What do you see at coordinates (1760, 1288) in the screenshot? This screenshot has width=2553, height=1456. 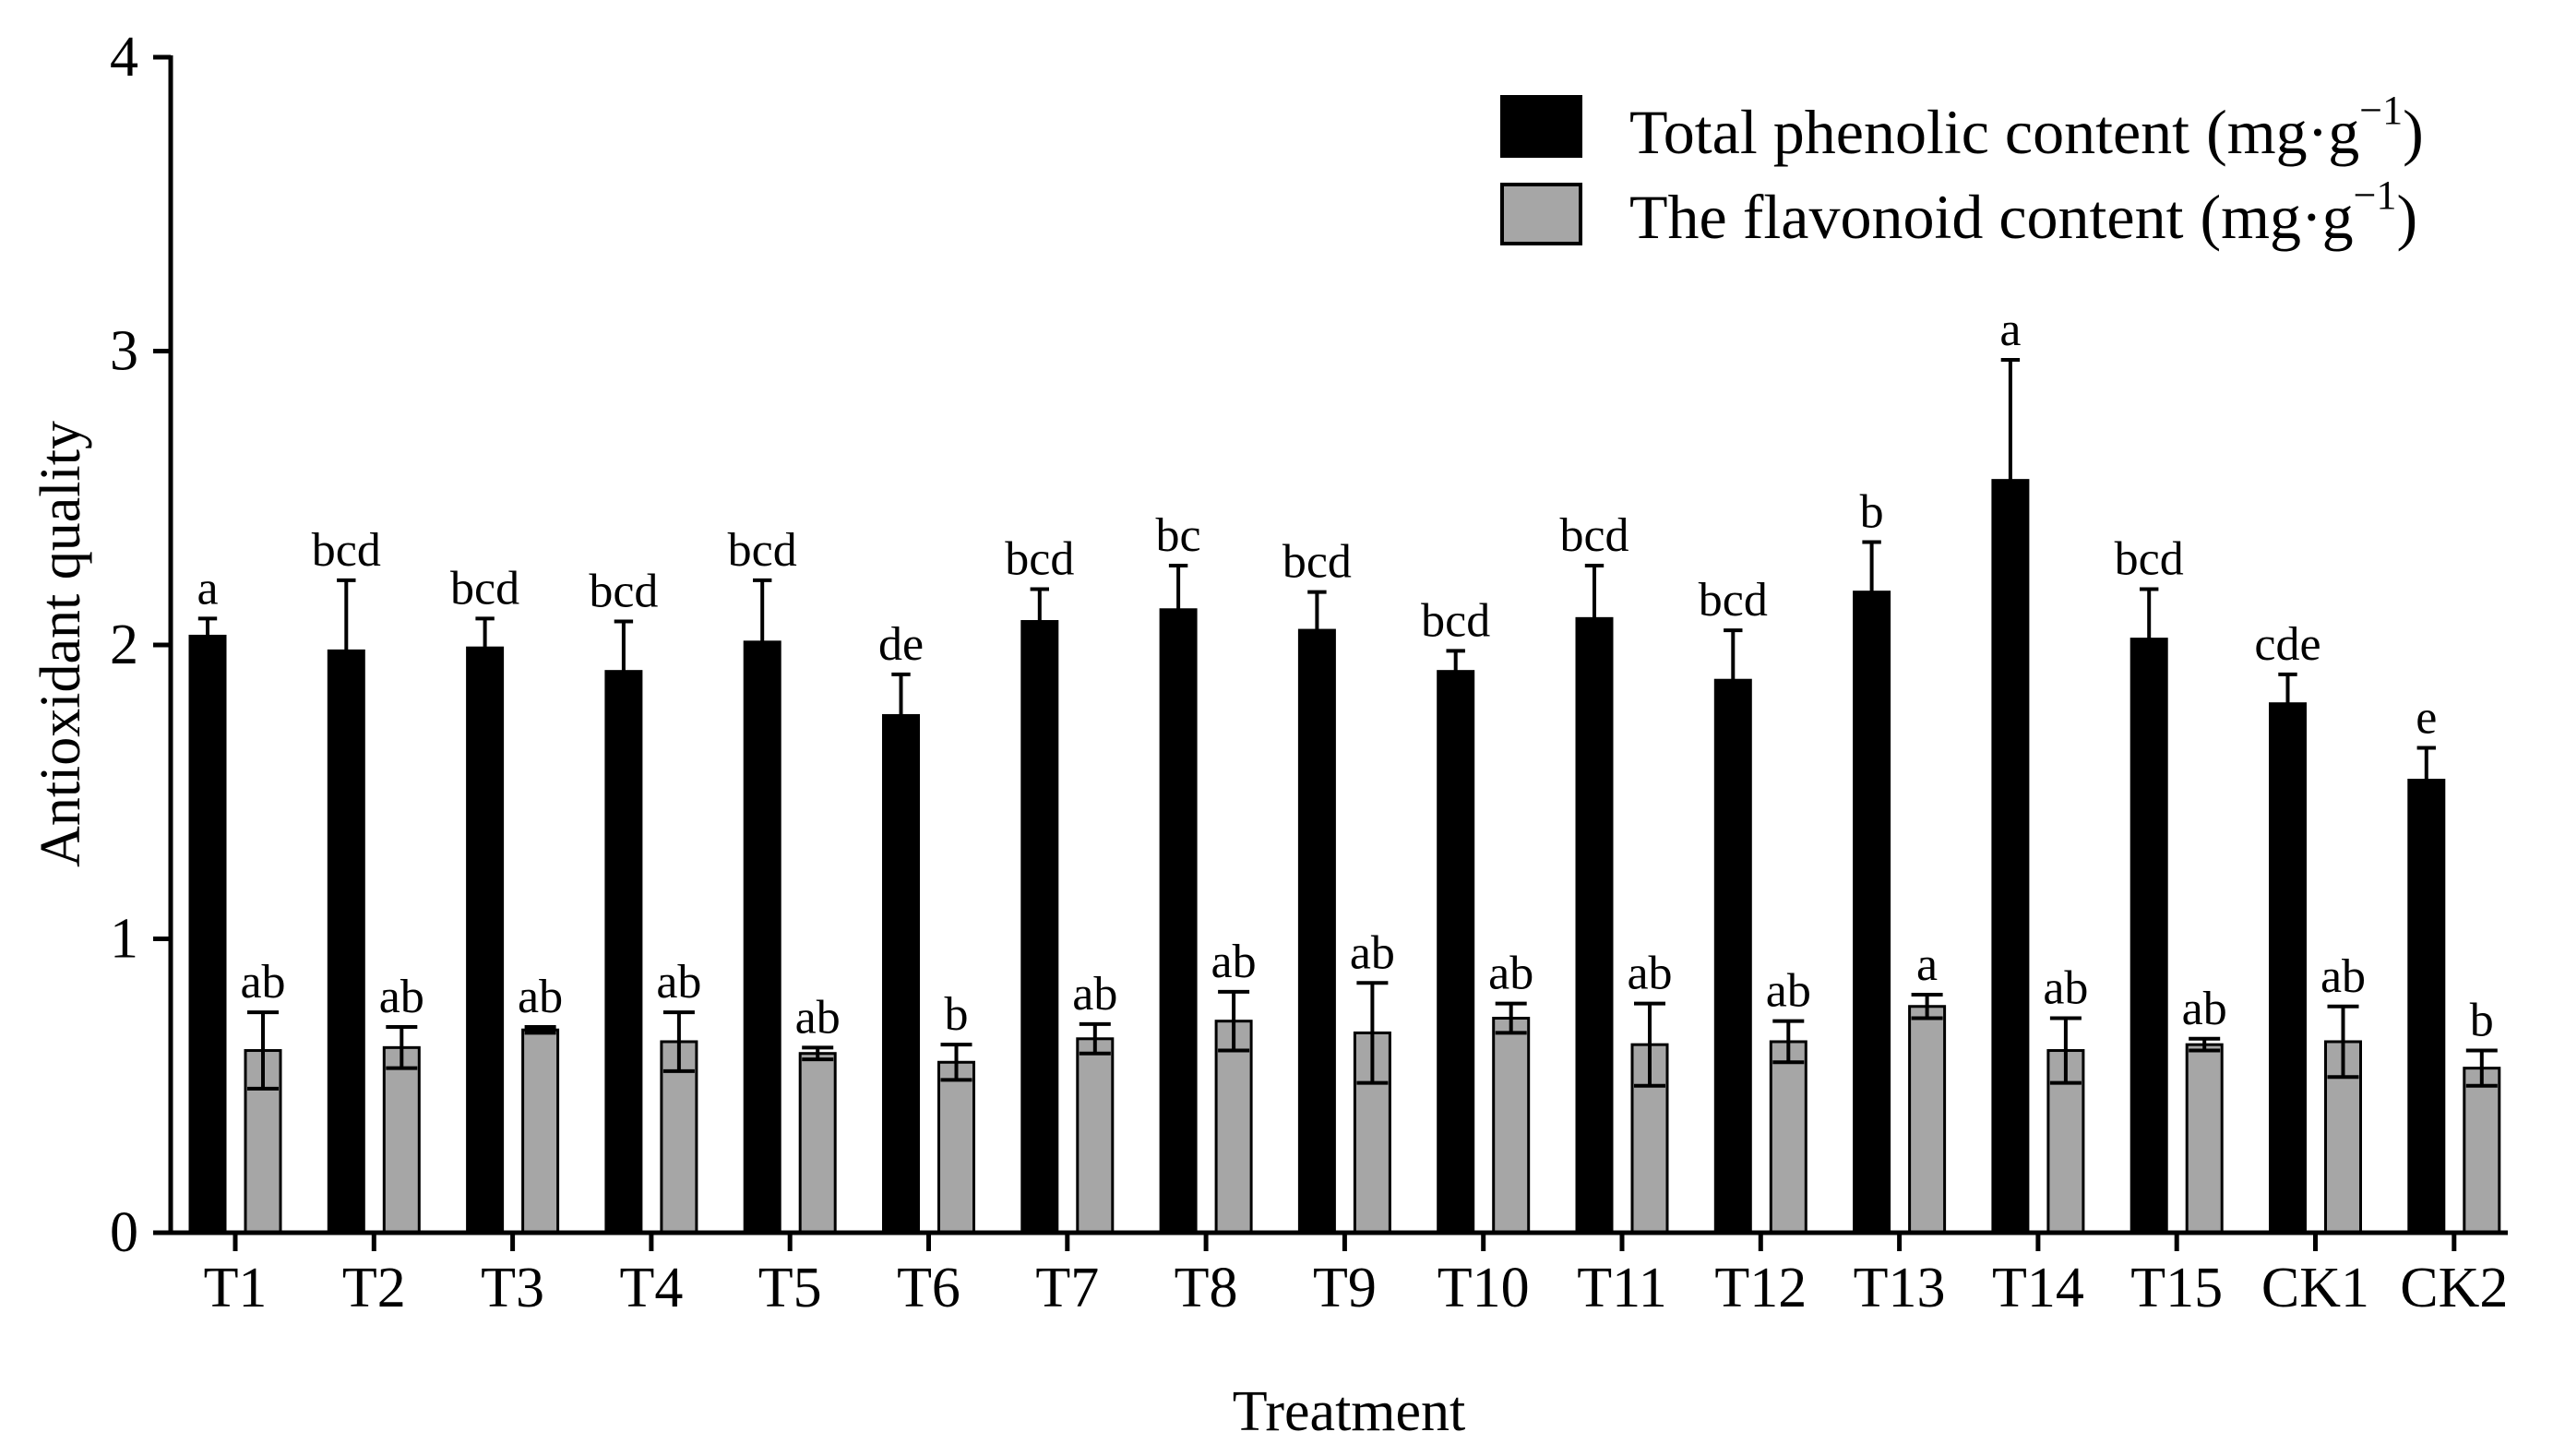 I see `x-tick-label: T12` at bounding box center [1760, 1288].